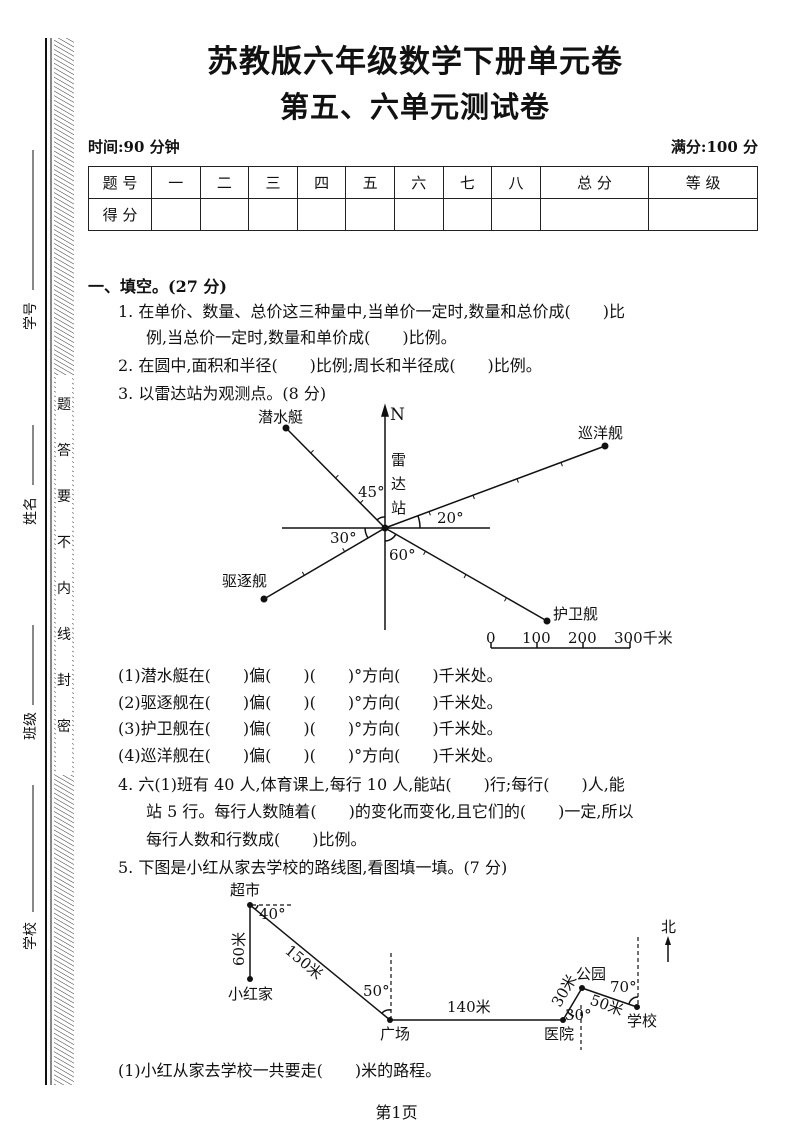  What do you see at coordinates (64, 497) in the screenshot?
I see `seal-char: 要` at bounding box center [64, 497].